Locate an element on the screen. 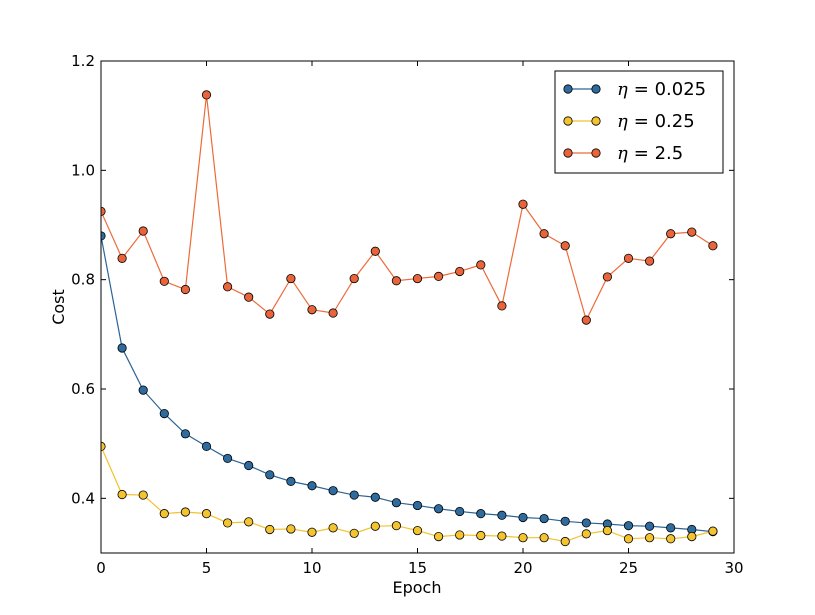 This screenshot has height=615, width=815. y-tick-label: 1.0 is located at coordinates (83, 170).